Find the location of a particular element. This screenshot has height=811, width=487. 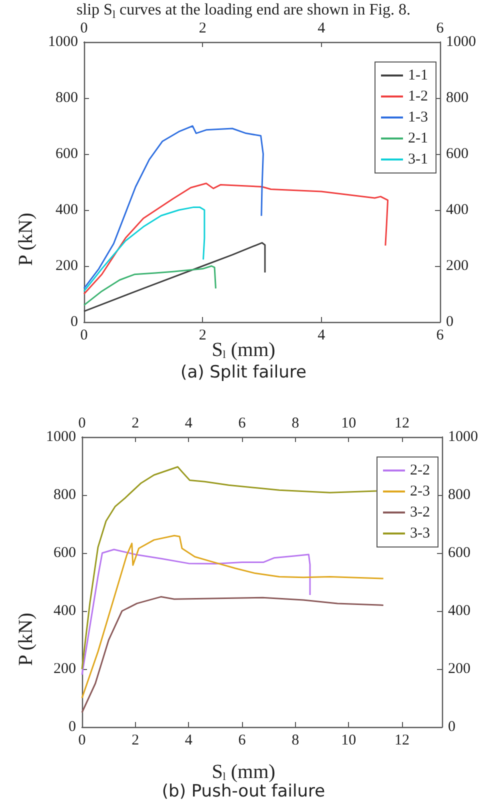

legend-label: 2-1 is located at coordinates (418, 138).